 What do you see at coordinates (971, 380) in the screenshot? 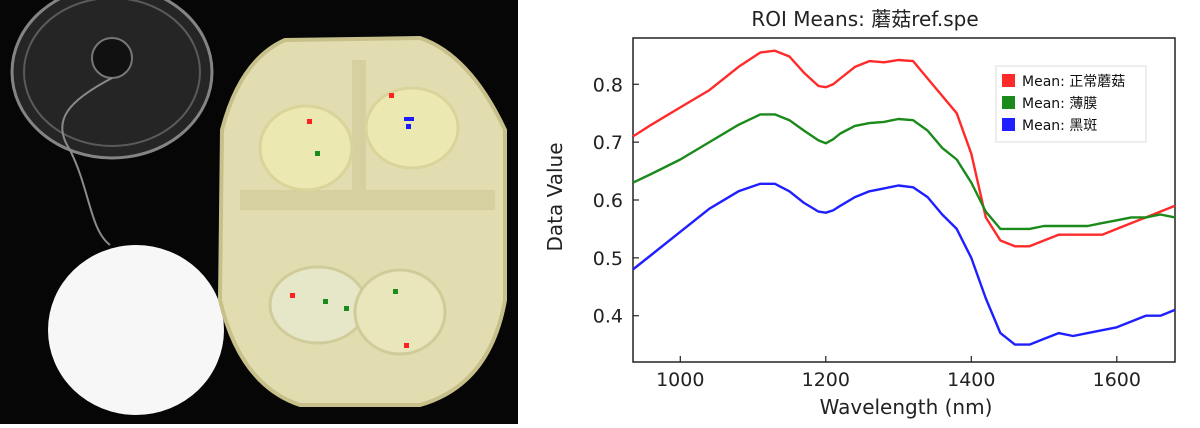
I see `x-tick-label: 1400` at bounding box center [971, 380].